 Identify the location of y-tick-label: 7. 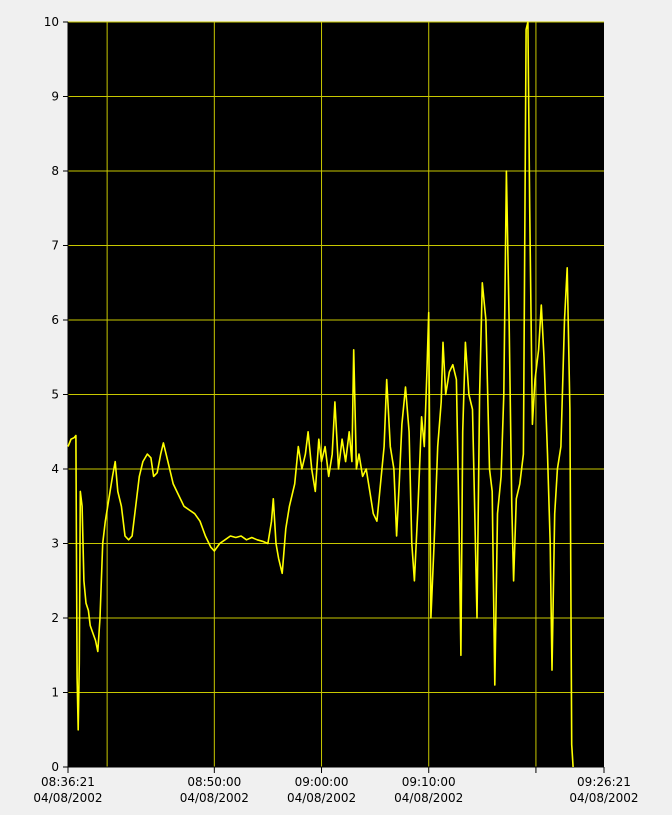
(55, 246).